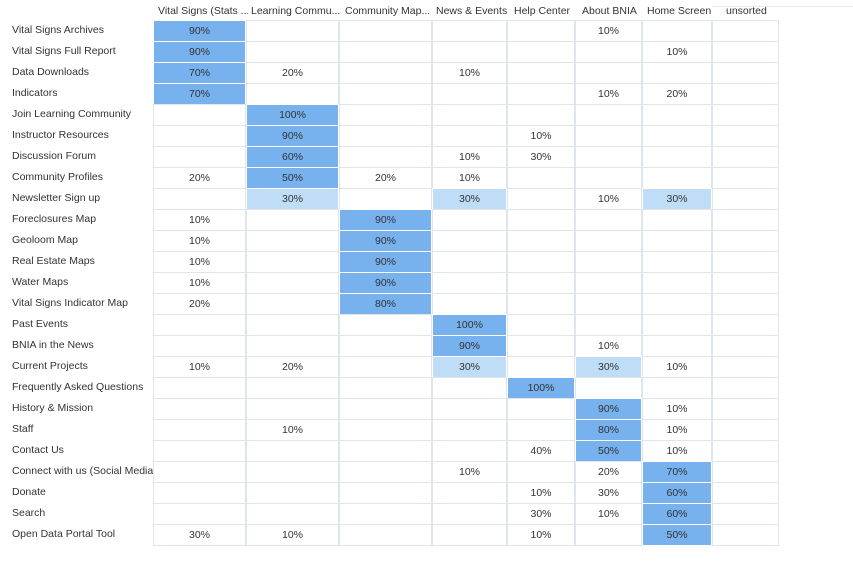 The image size is (853, 576). What do you see at coordinates (60, 135) in the screenshot?
I see `row-label-instructor-resources: Instructor Resources` at bounding box center [60, 135].